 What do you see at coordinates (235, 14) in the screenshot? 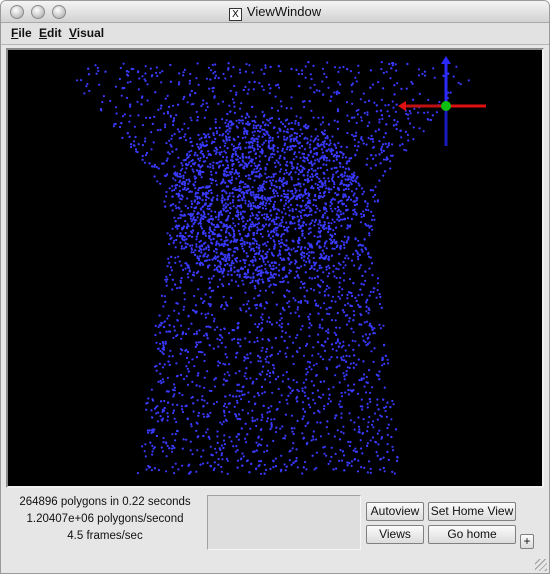
I see `x11-app-icon: X` at bounding box center [235, 14].